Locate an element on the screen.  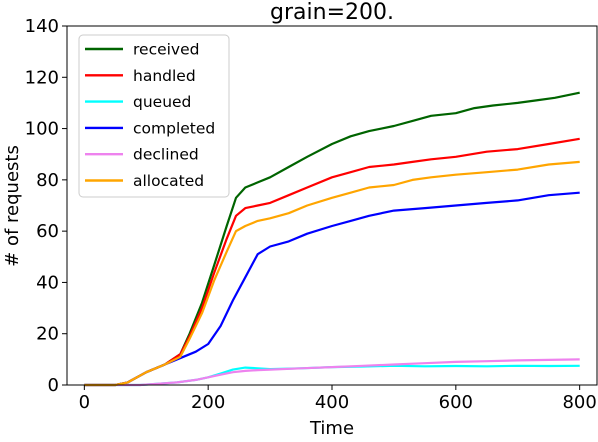
y-tick-label: 100 is located at coordinates (42, 129).